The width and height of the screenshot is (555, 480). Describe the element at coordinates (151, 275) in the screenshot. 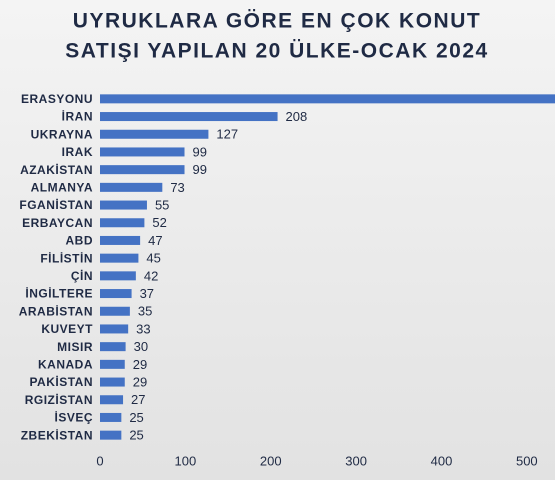

I see `value-label: 42` at that location.